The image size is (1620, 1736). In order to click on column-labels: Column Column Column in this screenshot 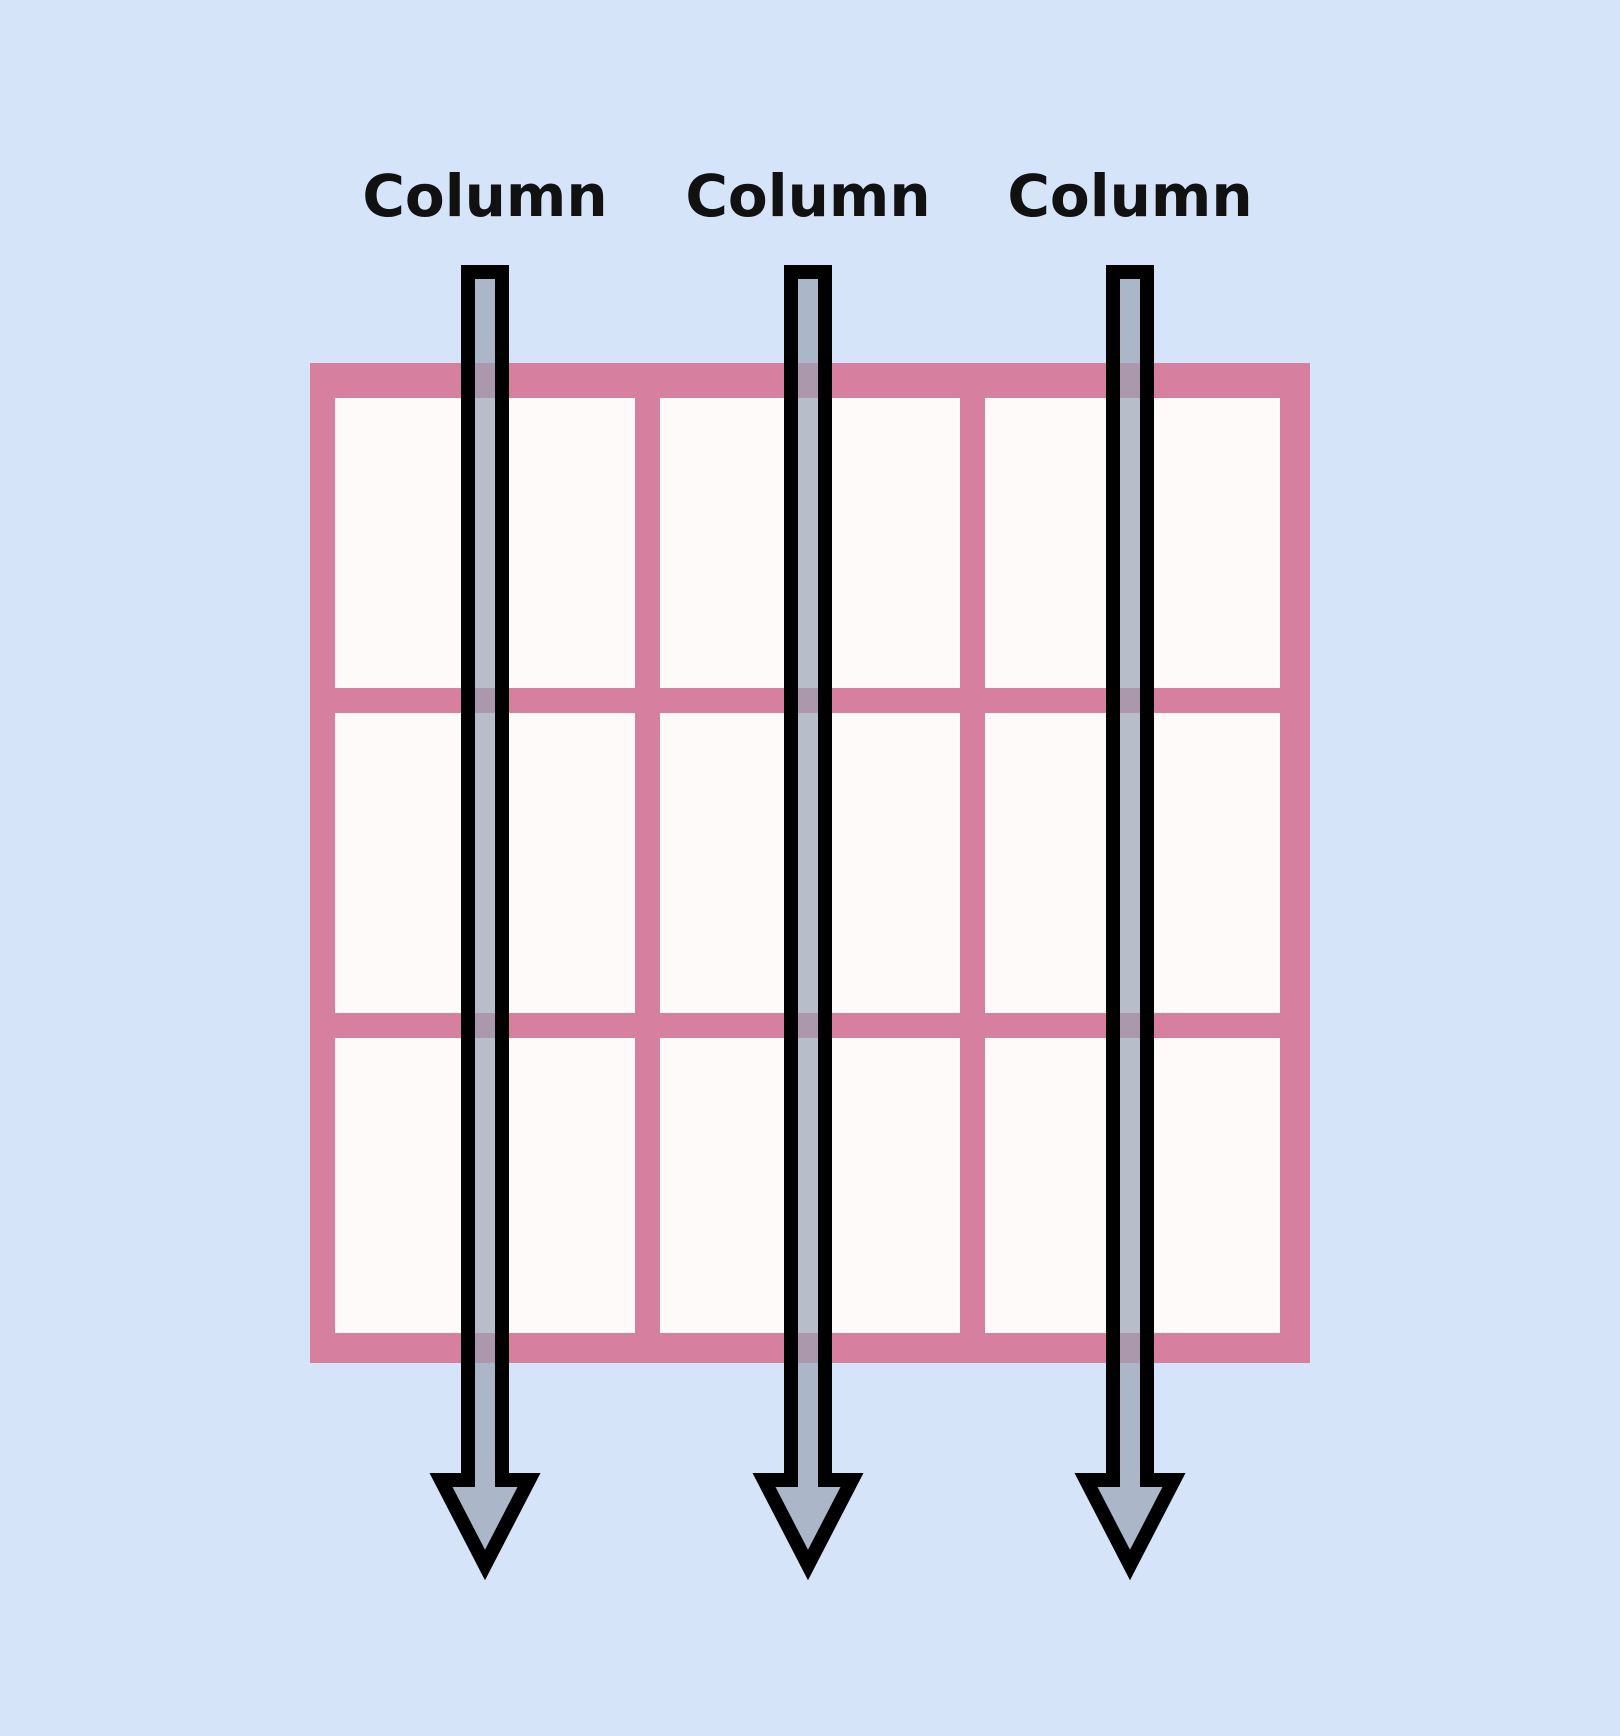, I will do `click(807, 196)`.